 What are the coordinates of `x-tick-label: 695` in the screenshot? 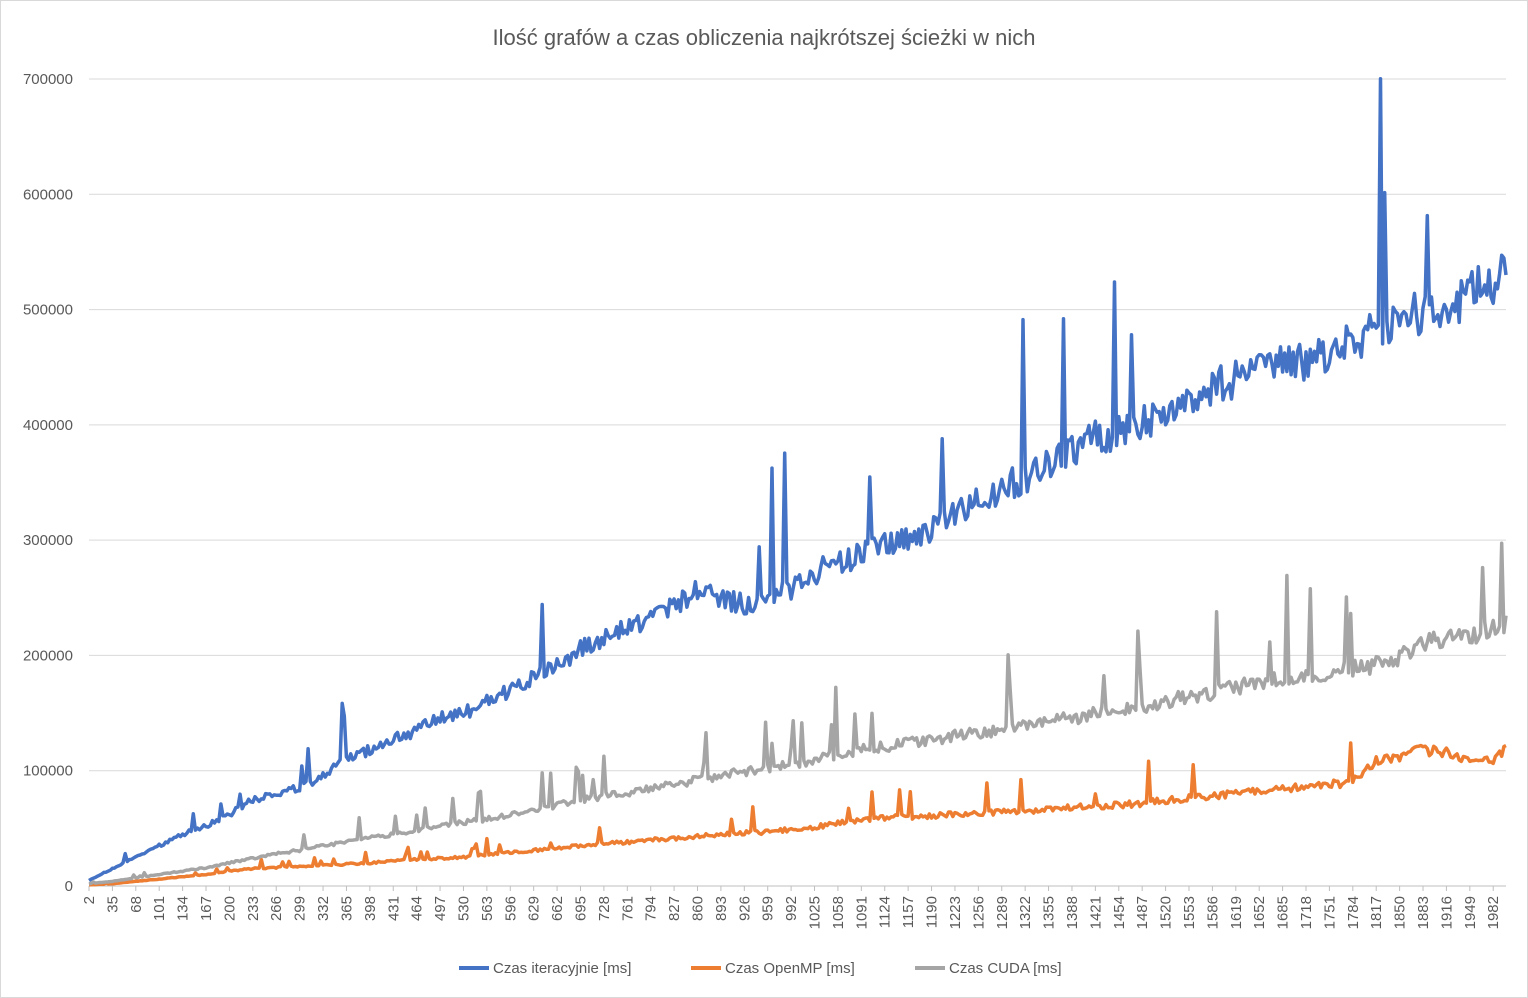 It's located at (580, 908).